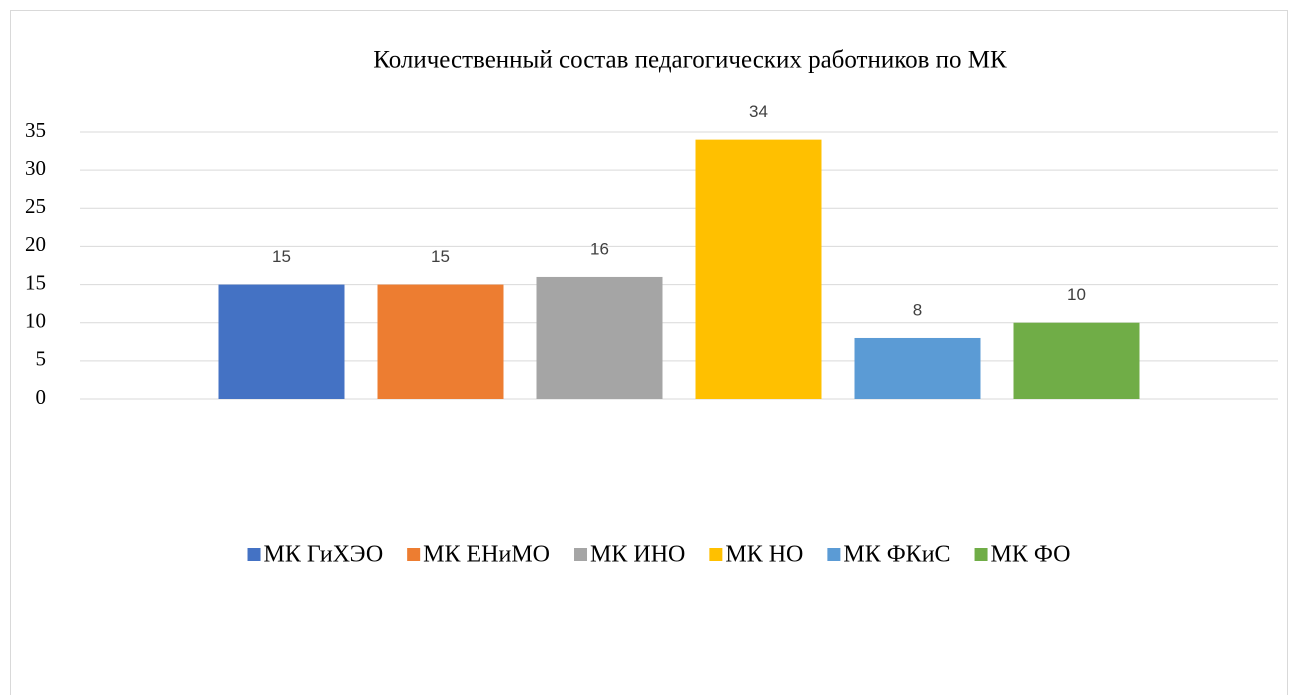  I want to click on legend-label: МК ЕНиМО, so click(486, 555).